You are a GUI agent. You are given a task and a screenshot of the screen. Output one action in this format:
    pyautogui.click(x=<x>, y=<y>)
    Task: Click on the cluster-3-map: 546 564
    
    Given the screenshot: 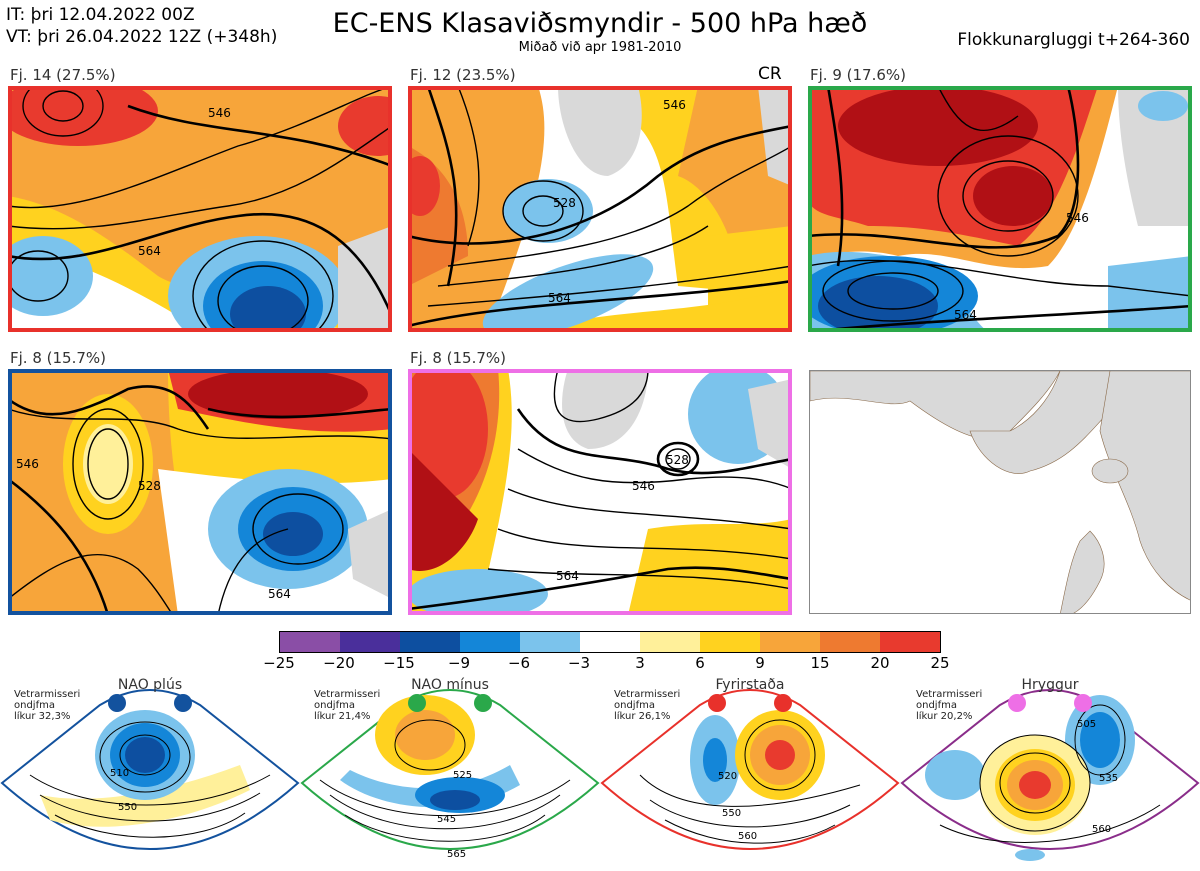 What is the action you would take?
    pyautogui.click(x=1000, y=209)
    